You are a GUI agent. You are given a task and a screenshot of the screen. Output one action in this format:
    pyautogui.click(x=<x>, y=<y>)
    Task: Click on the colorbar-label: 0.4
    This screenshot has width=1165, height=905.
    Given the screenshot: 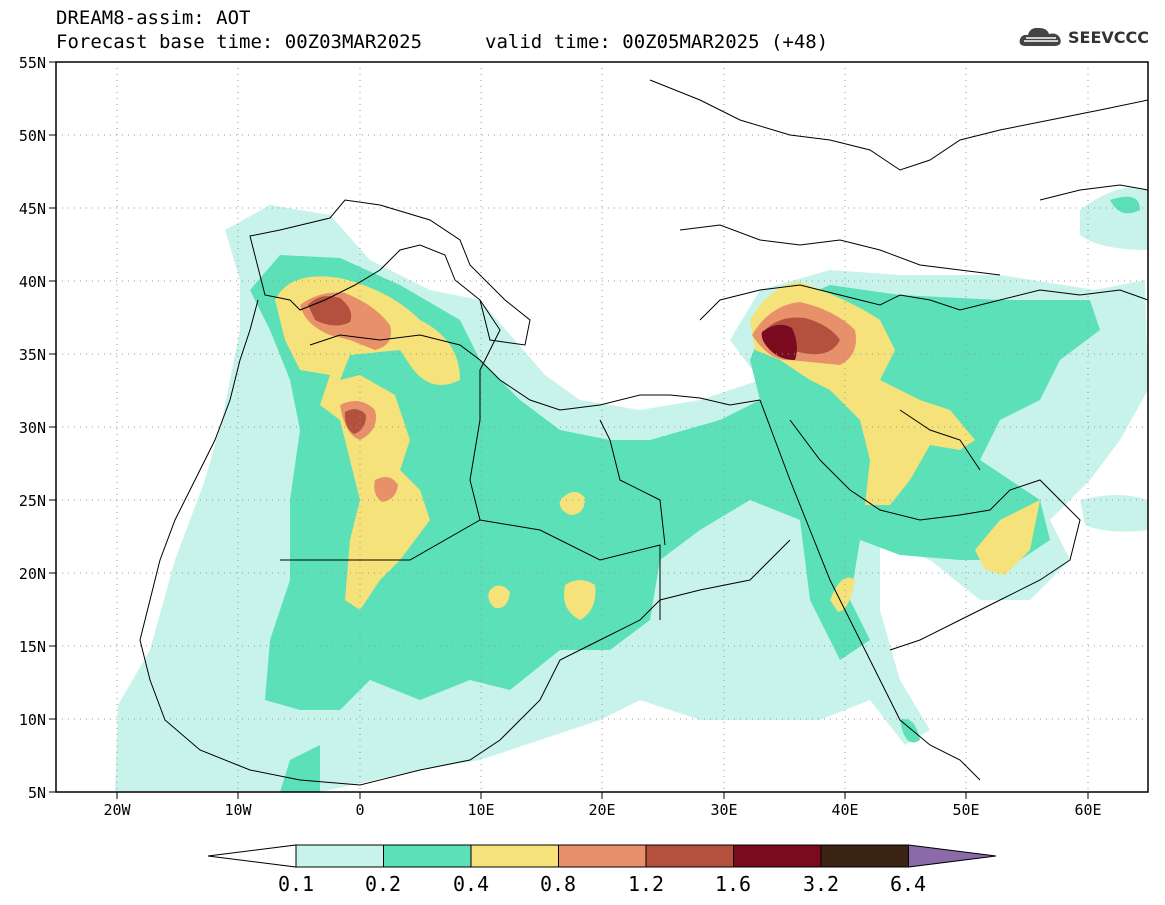 What is the action you would take?
    pyautogui.click(x=471, y=884)
    